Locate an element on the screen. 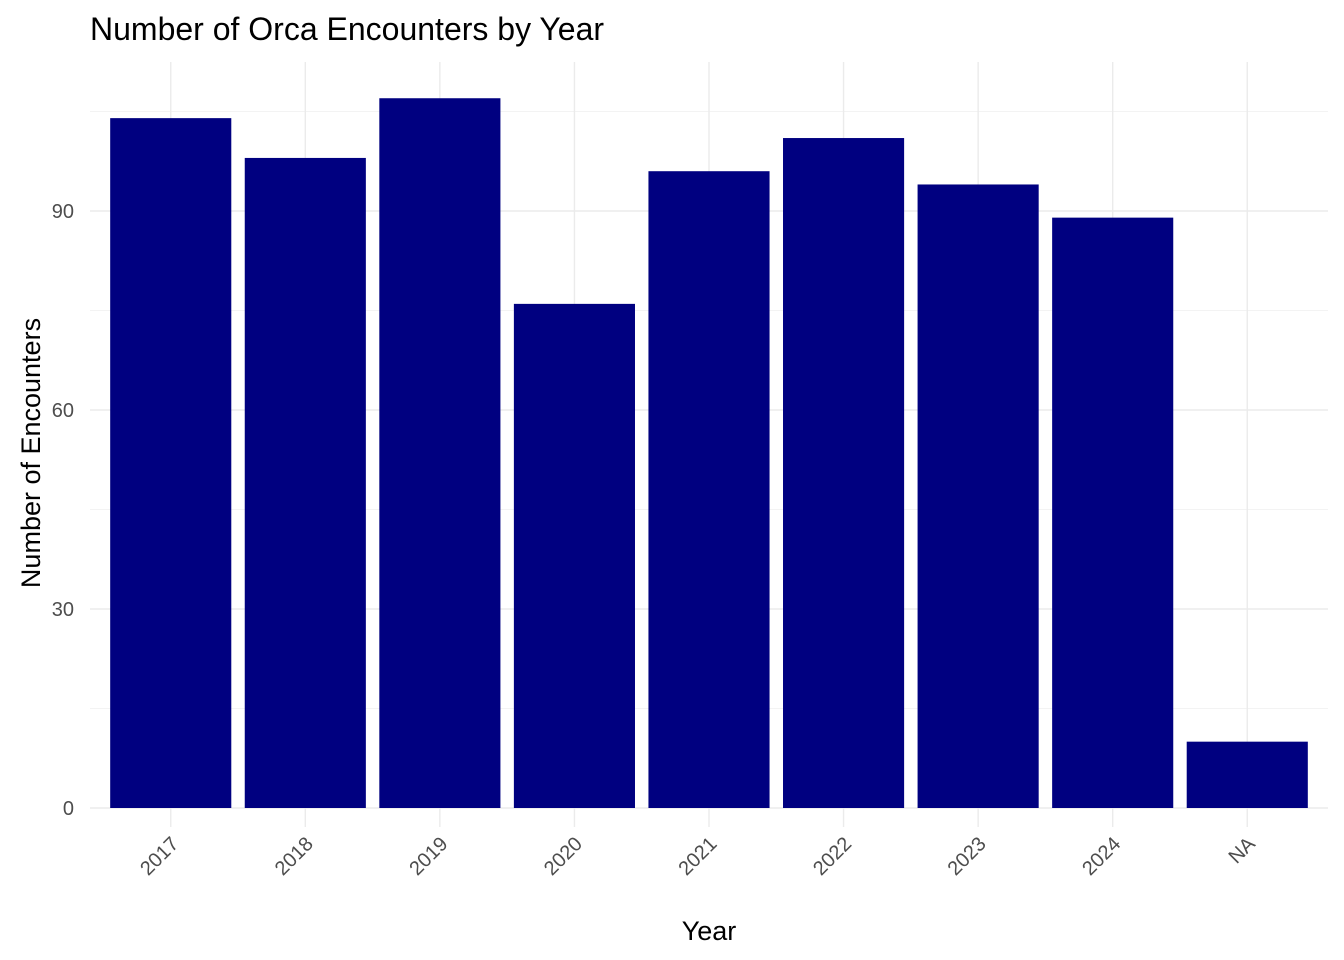 The width and height of the screenshot is (1344, 960). bar-2018 is located at coordinates (305, 483).